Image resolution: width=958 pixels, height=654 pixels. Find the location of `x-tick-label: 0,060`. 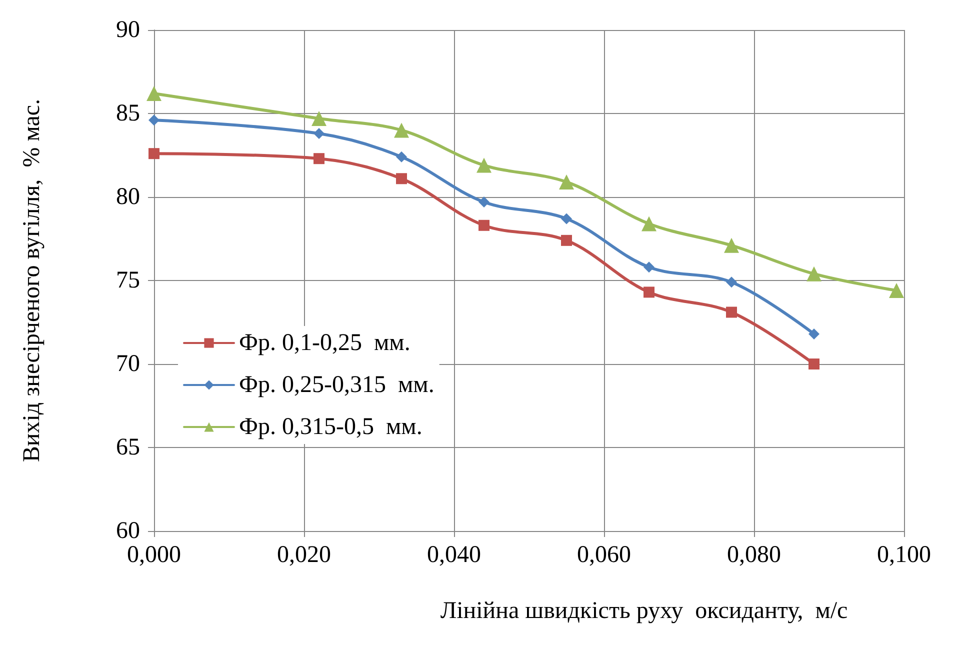

x-tick-label: 0,060 is located at coordinates (604, 555).